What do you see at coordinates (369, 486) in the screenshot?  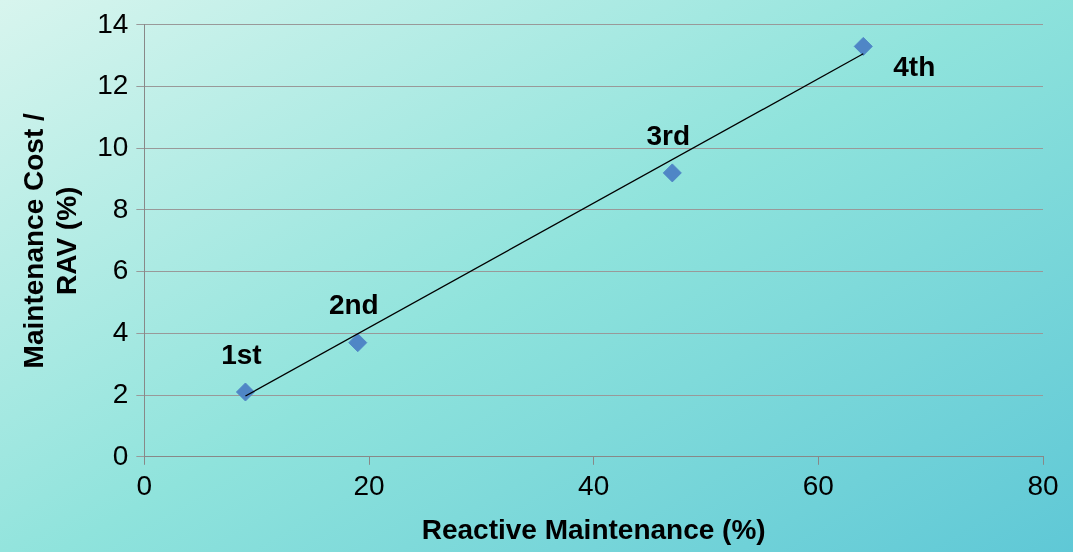 I see `x-tick-label: 20` at bounding box center [369, 486].